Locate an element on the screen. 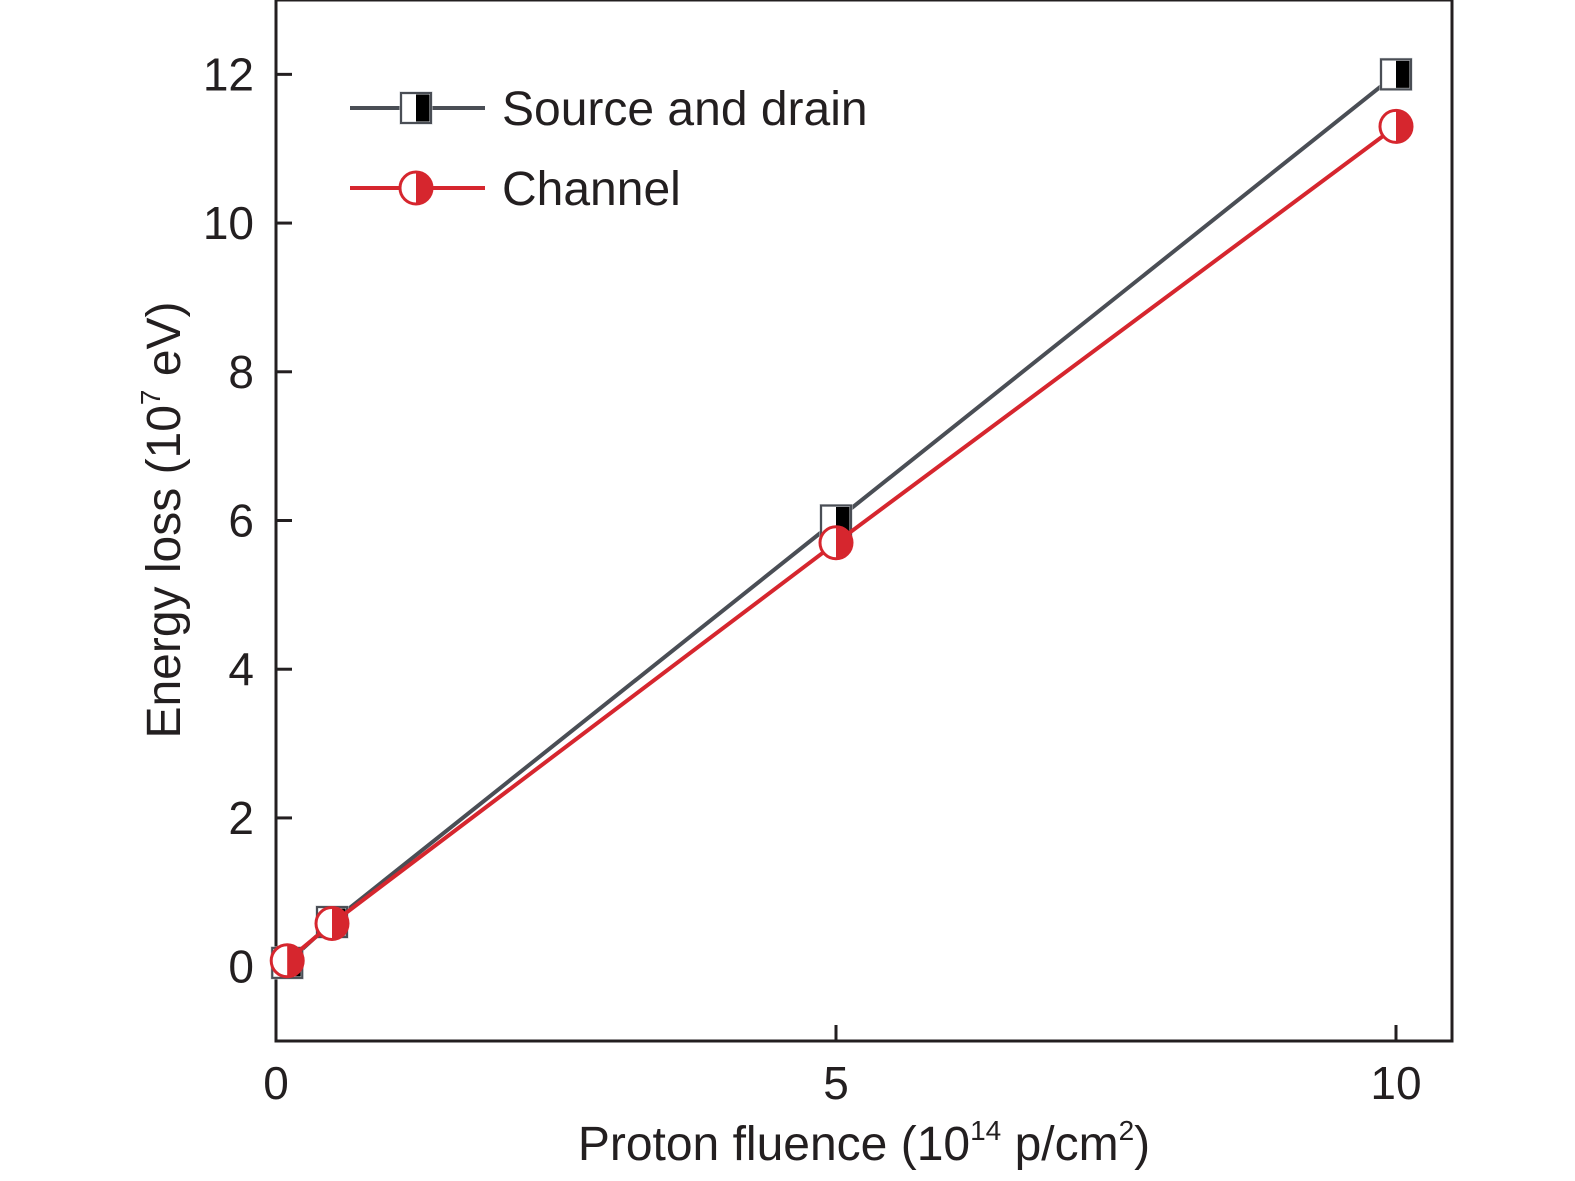 The image size is (1575, 1181). legend: Source and drain Channel is located at coordinates (609, 149).